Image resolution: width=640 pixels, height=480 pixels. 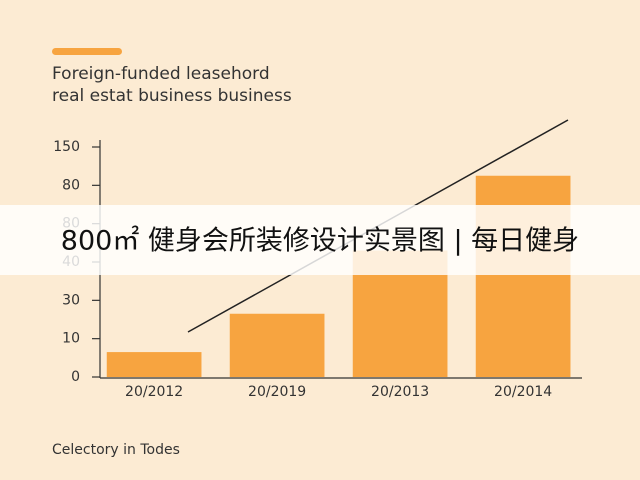 What do you see at coordinates (277, 392) in the screenshot?
I see `x-tick-label: 20/2019` at bounding box center [277, 392].